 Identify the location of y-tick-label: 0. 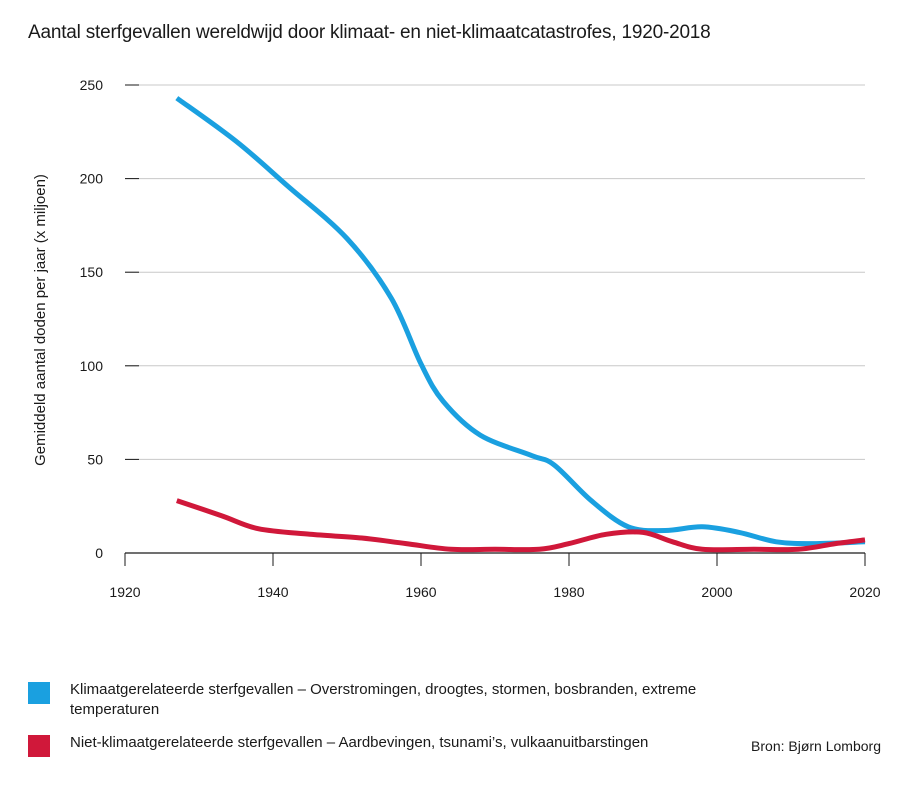
(99, 553).